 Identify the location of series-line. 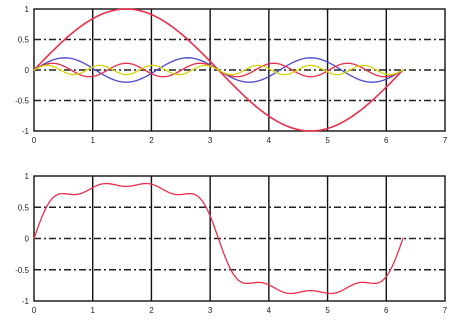
(218, 70).